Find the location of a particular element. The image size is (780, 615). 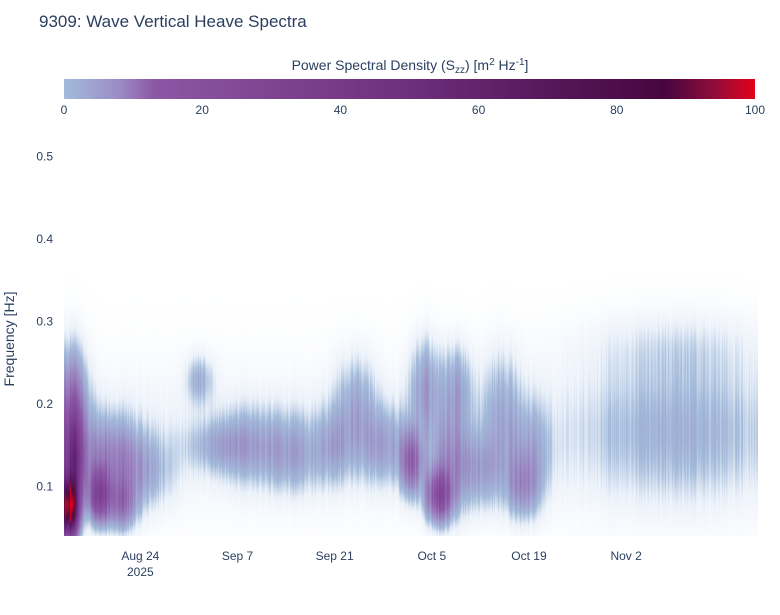

y-tick-label: 0.4 is located at coordinates (44, 239).